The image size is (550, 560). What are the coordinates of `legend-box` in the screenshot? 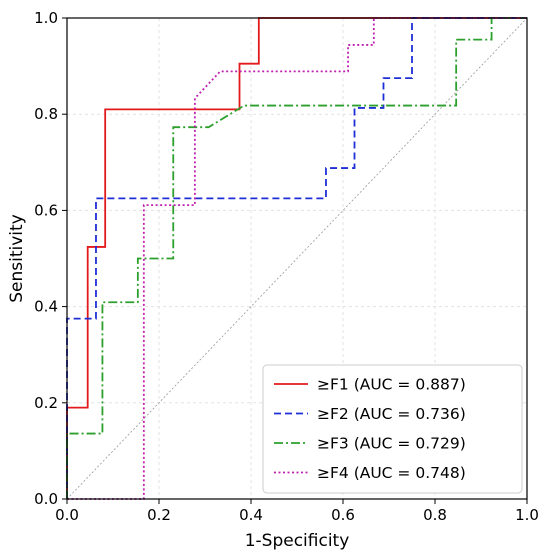 It's located at (392, 429).